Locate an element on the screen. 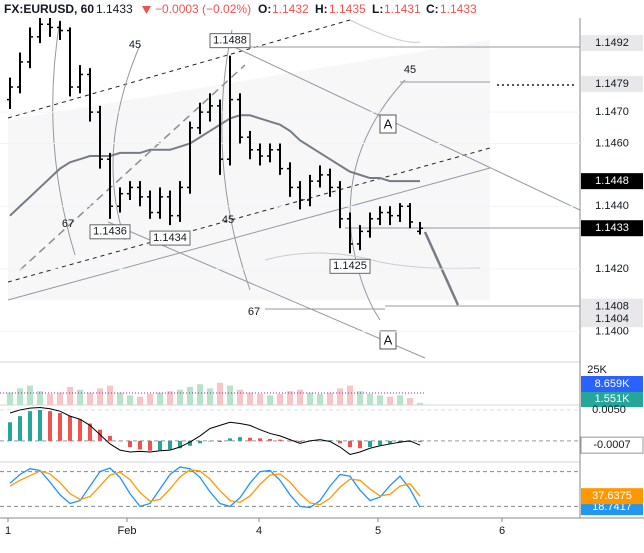 The height and width of the screenshot is (553, 644). ohlc-value: 1.1432 is located at coordinates (290, 9).